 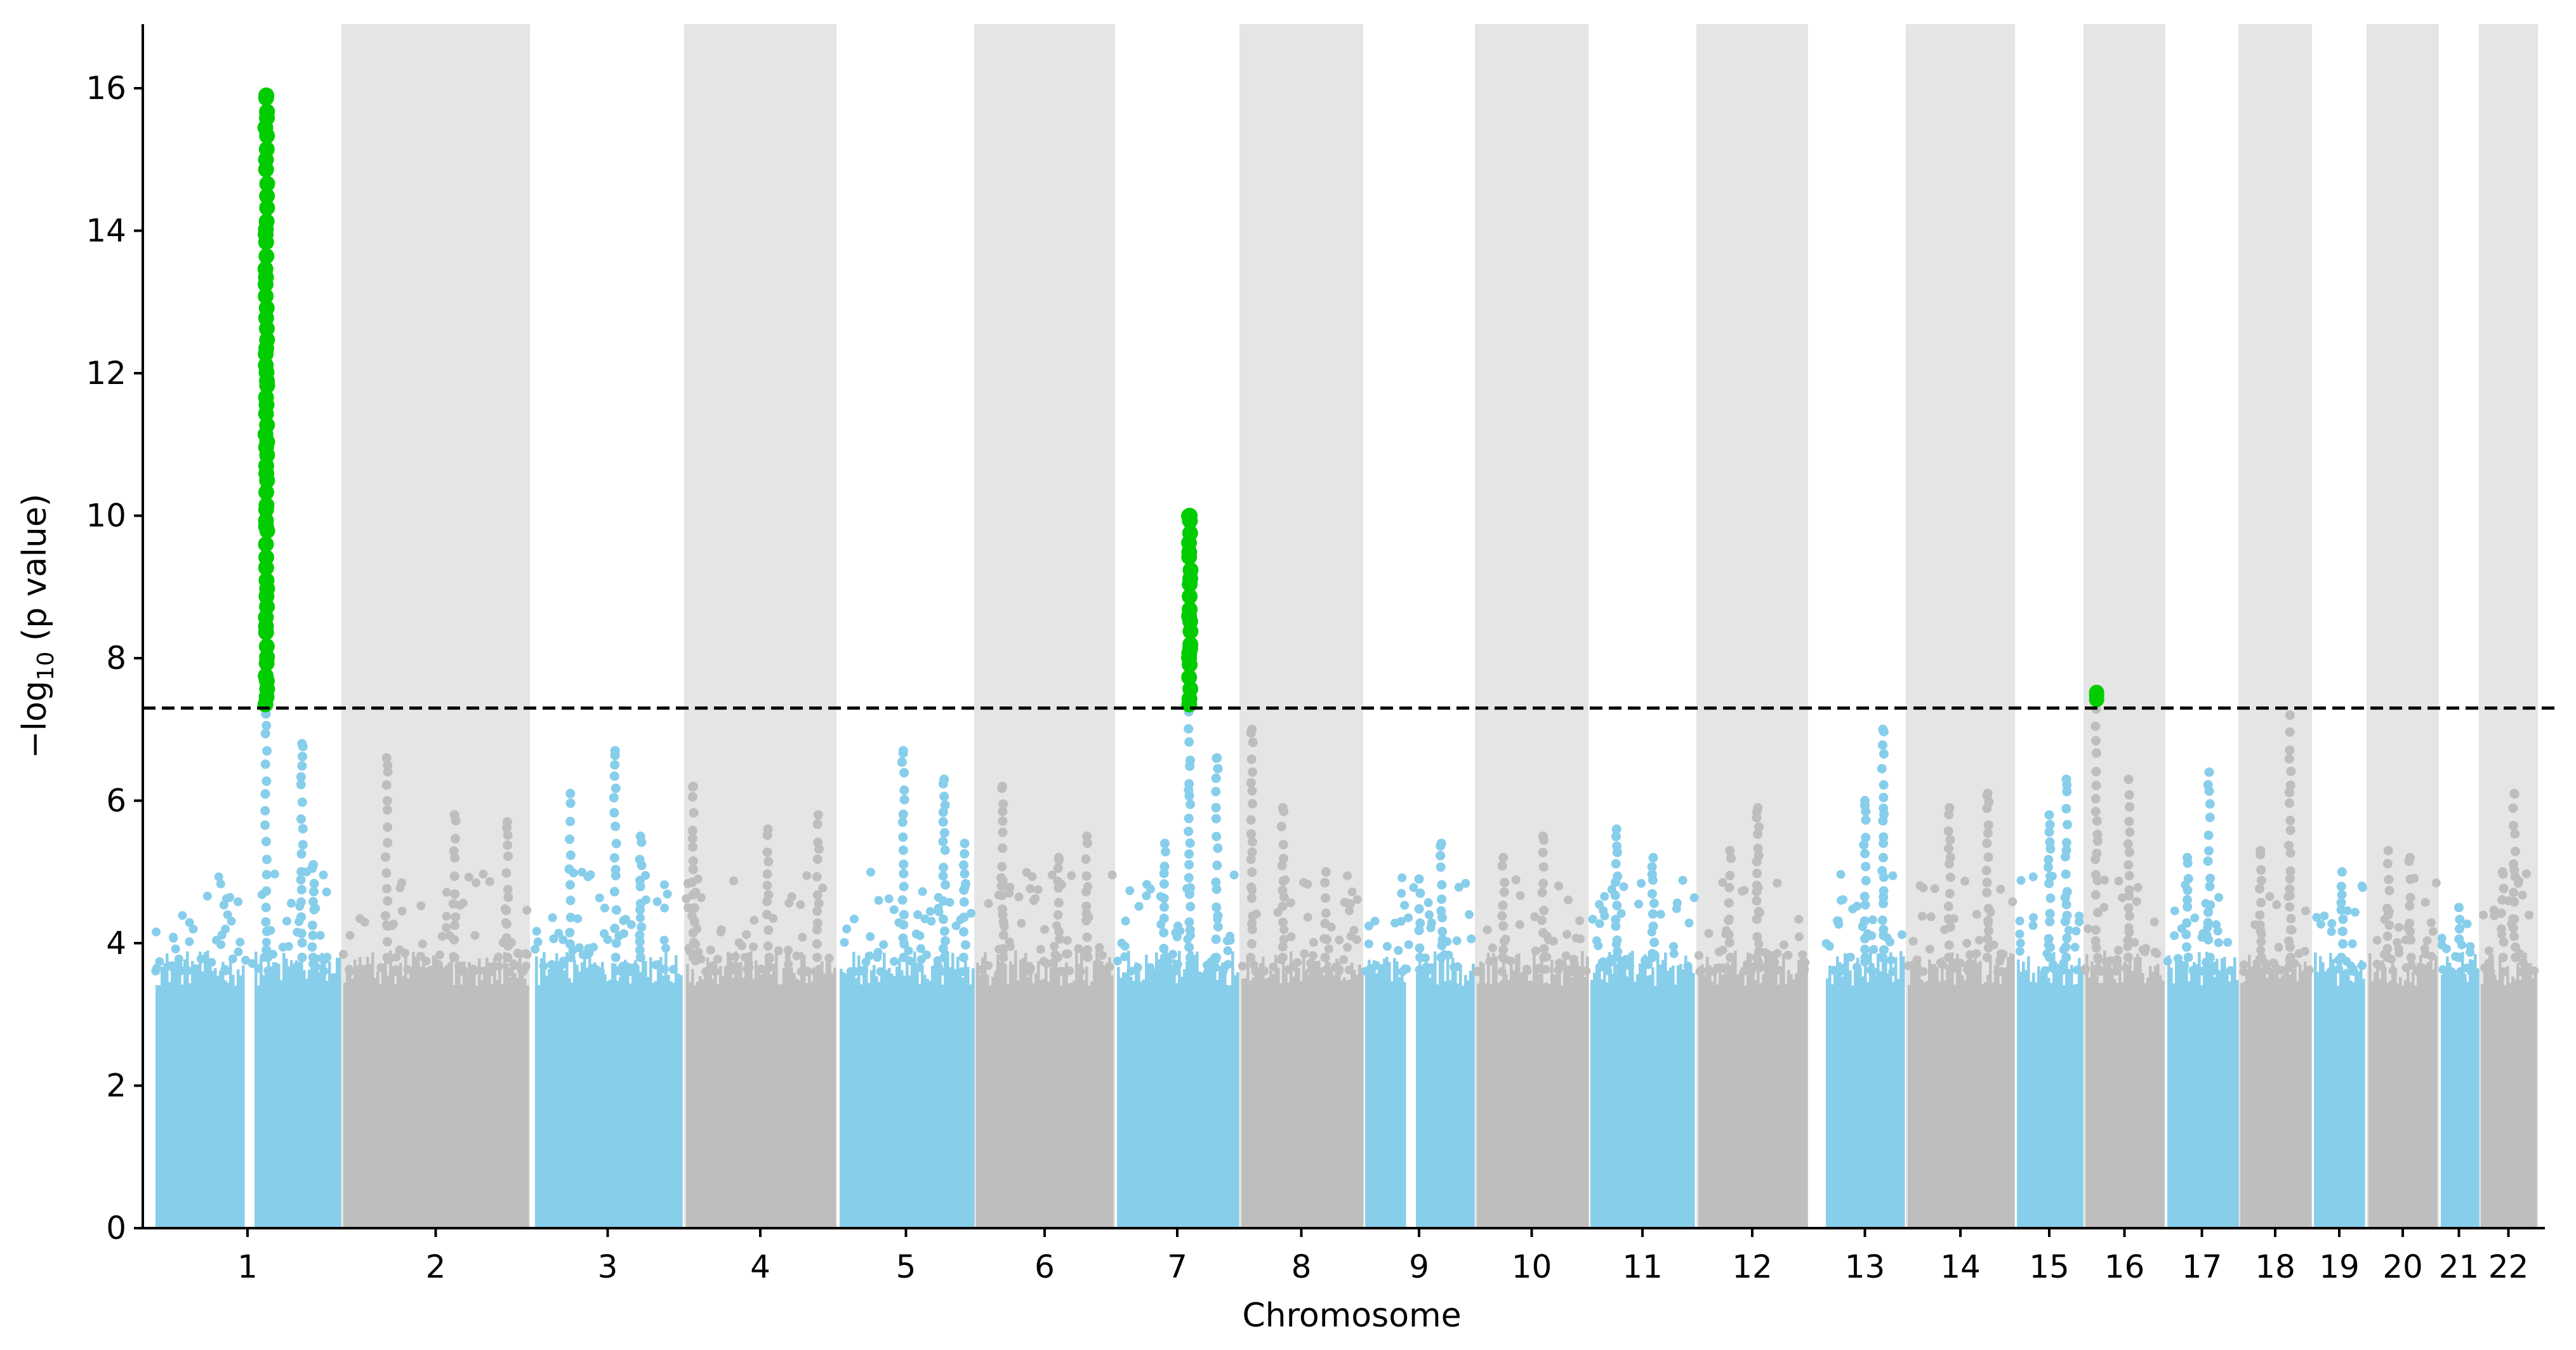 What do you see at coordinates (2339, 1266) in the screenshot?
I see `x-tick-label-chr19: 19` at bounding box center [2339, 1266].